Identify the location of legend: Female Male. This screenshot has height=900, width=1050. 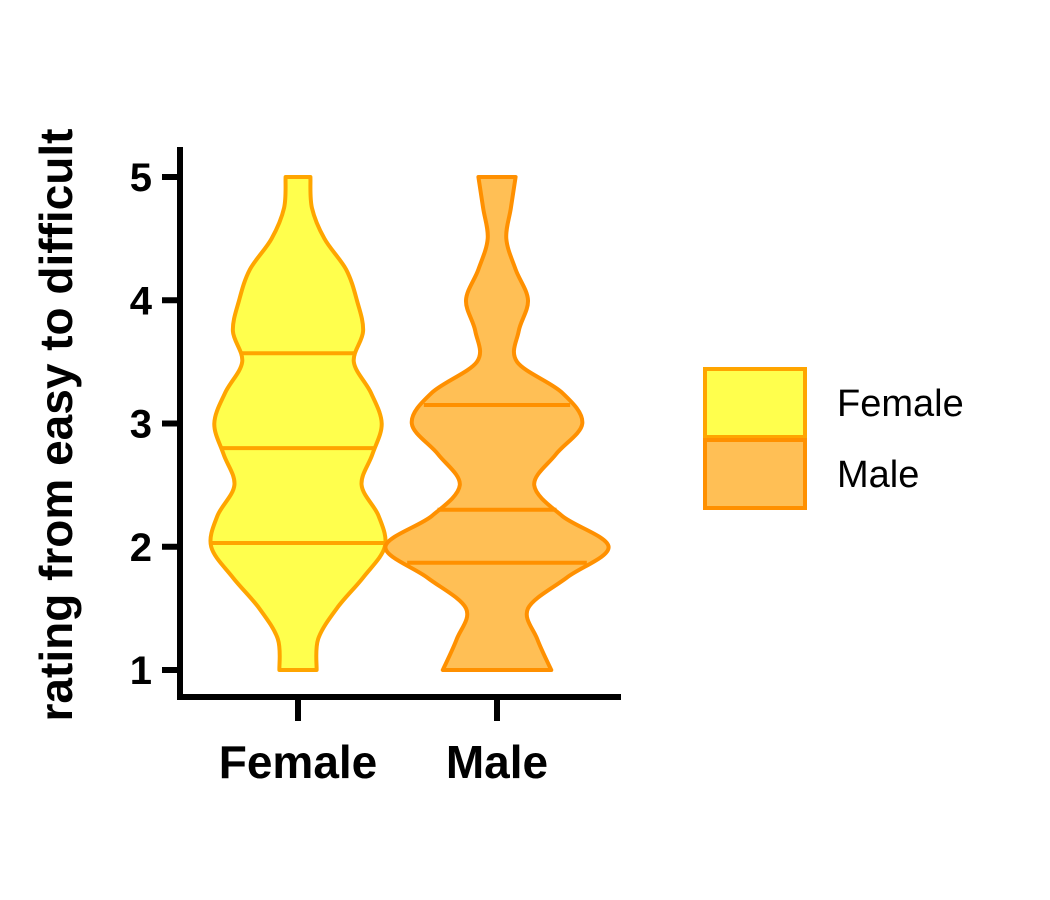
(833, 438).